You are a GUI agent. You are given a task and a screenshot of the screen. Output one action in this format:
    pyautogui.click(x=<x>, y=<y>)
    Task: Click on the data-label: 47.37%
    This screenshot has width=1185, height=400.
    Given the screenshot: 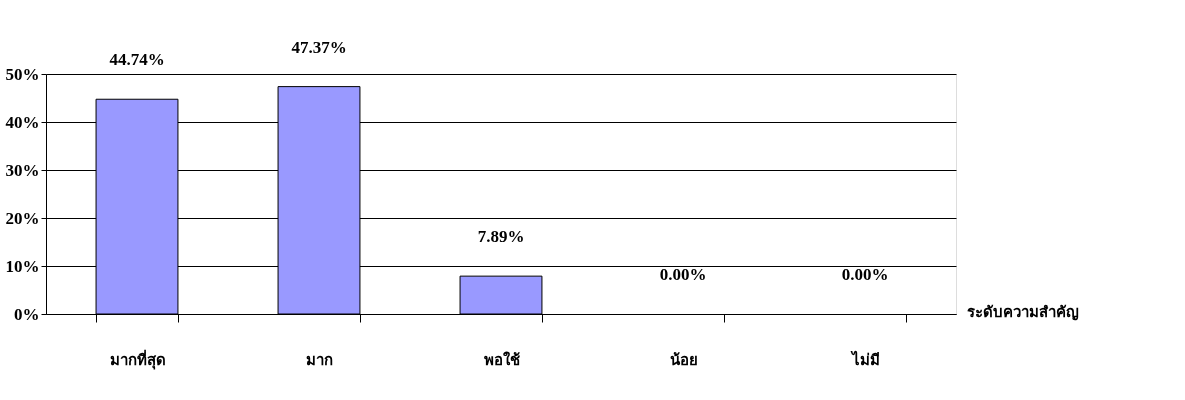 What is the action you would take?
    pyautogui.click(x=319, y=47)
    